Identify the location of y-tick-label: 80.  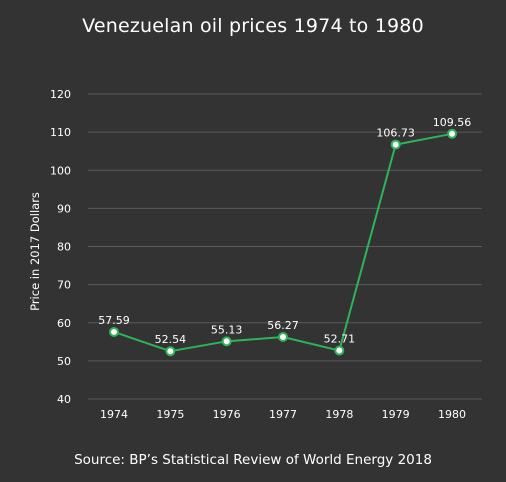
(64, 247).